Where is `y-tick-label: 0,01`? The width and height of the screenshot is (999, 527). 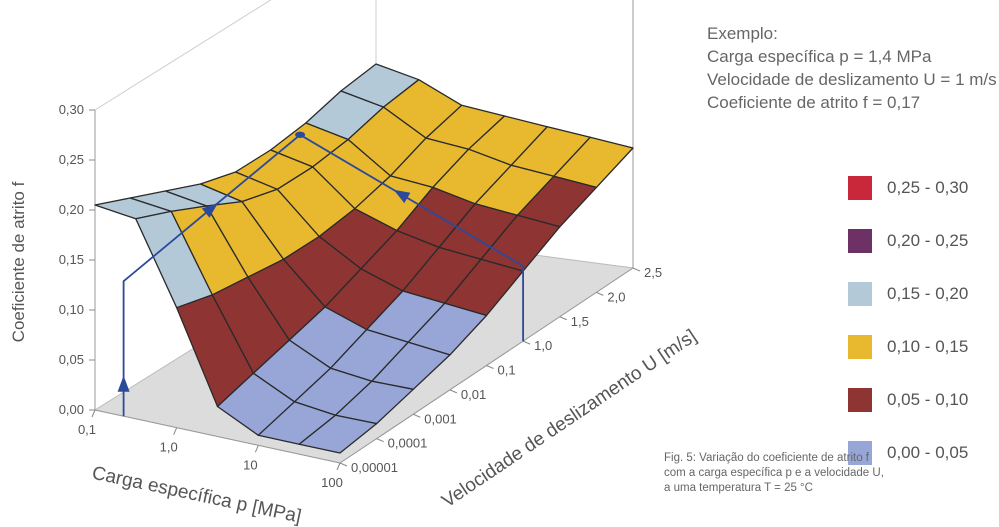
y-tick-label: 0,01 is located at coordinates (473, 394).